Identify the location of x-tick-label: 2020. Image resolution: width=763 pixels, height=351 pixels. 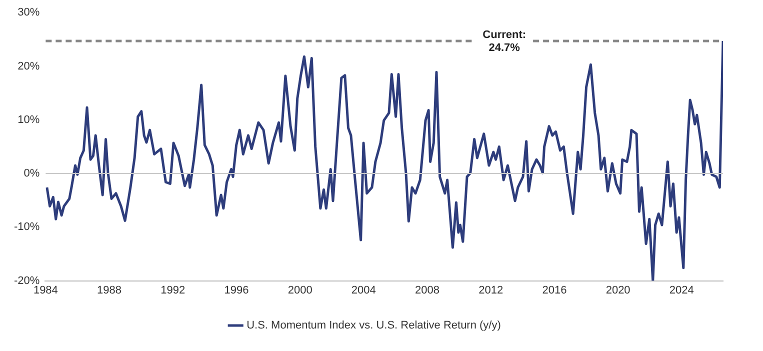
(618, 290).